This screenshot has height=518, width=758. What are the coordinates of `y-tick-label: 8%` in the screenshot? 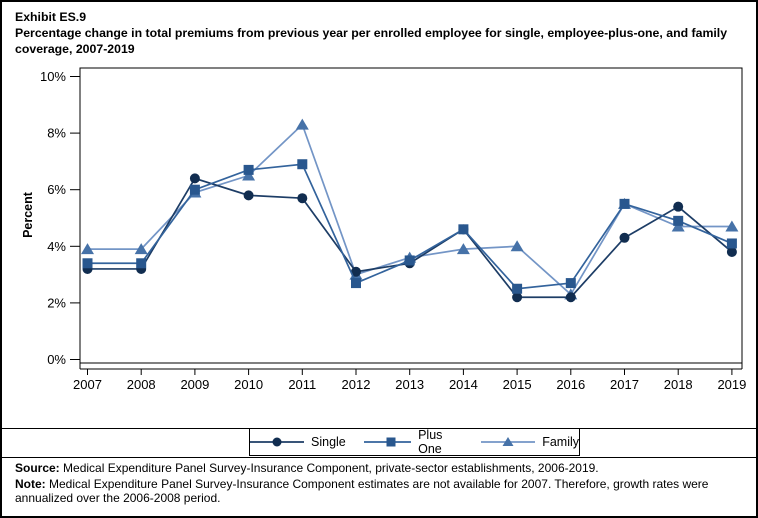 It's located at (56, 133).